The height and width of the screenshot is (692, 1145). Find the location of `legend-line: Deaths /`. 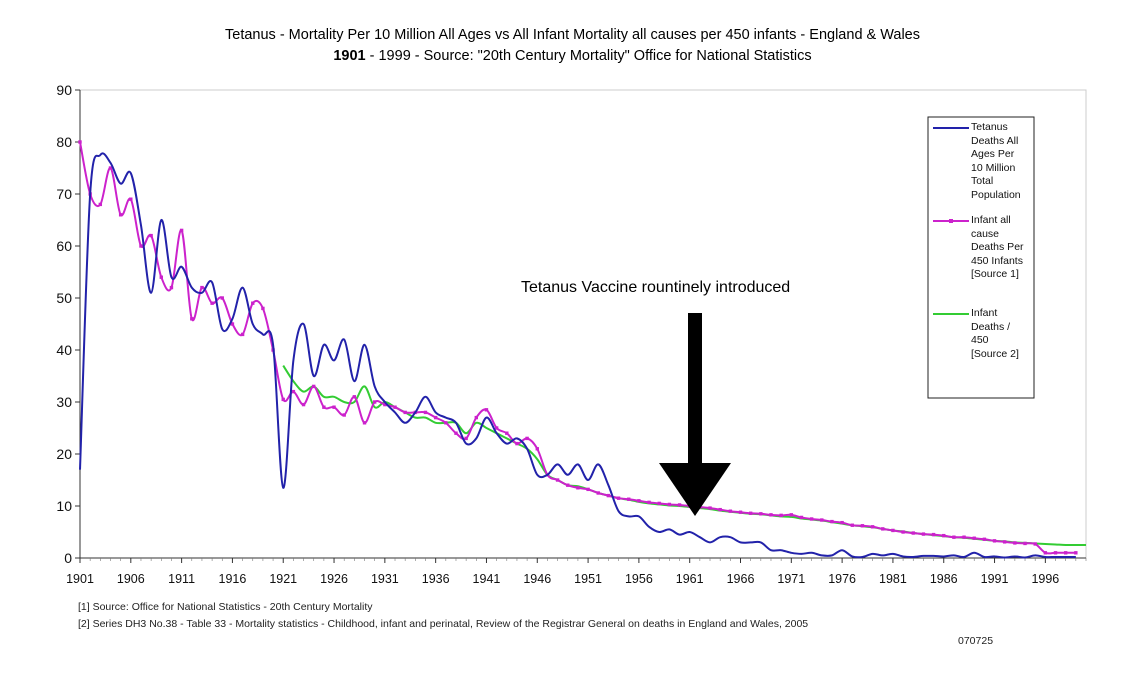

legend-line: Deaths / is located at coordinates (991, 326).